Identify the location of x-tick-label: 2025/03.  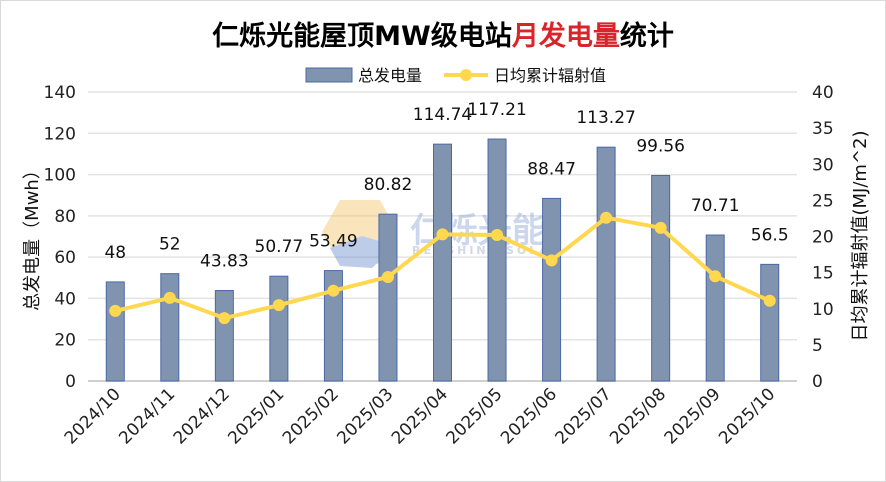
(365, 416).